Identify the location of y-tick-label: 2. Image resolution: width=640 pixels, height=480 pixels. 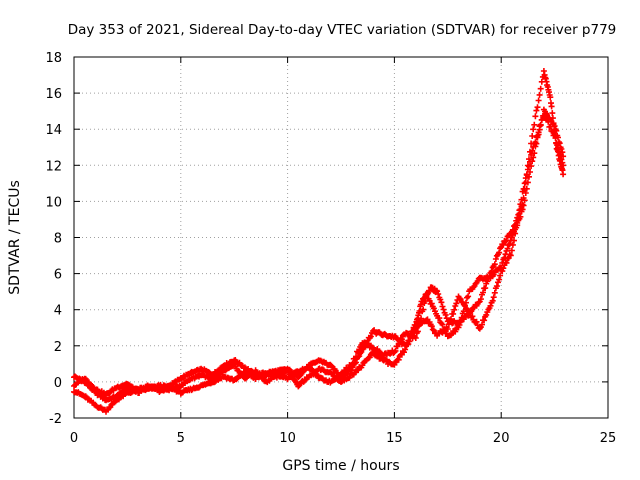
(58, 347).